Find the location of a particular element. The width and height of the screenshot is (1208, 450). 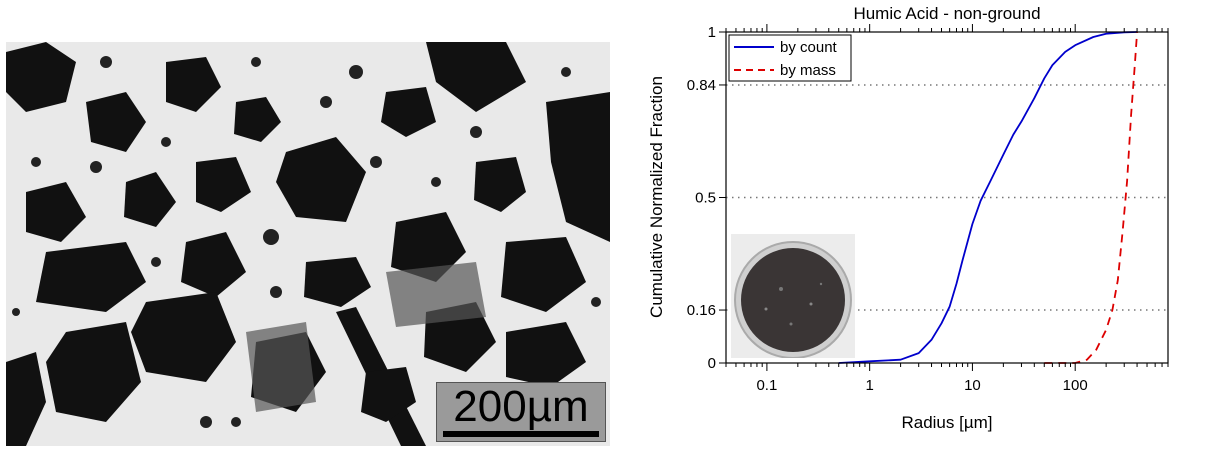

x-tick-label: 100 is located at coordinates (1075, 385).